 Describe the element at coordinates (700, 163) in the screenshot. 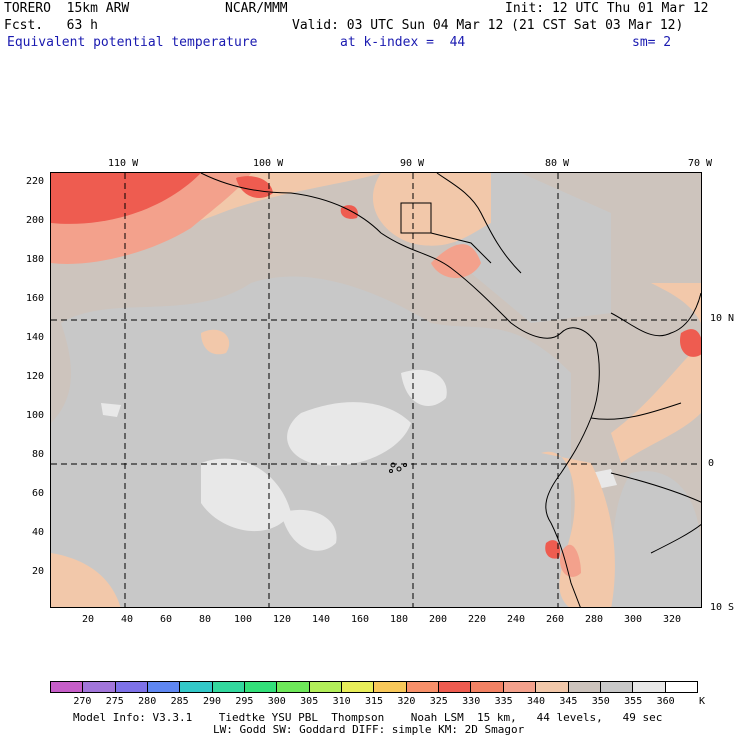

I see `lon-label: 70 W` at that location.